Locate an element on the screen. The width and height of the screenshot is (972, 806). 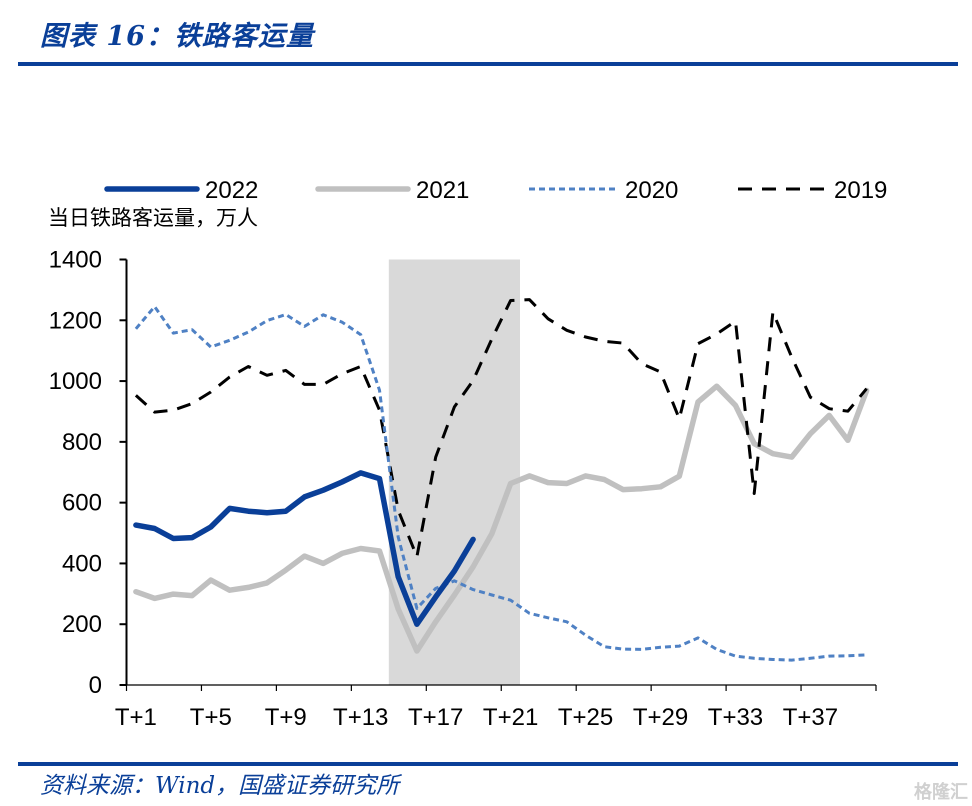
x-tick-label: T+21 is located at coordinates (510, 717).